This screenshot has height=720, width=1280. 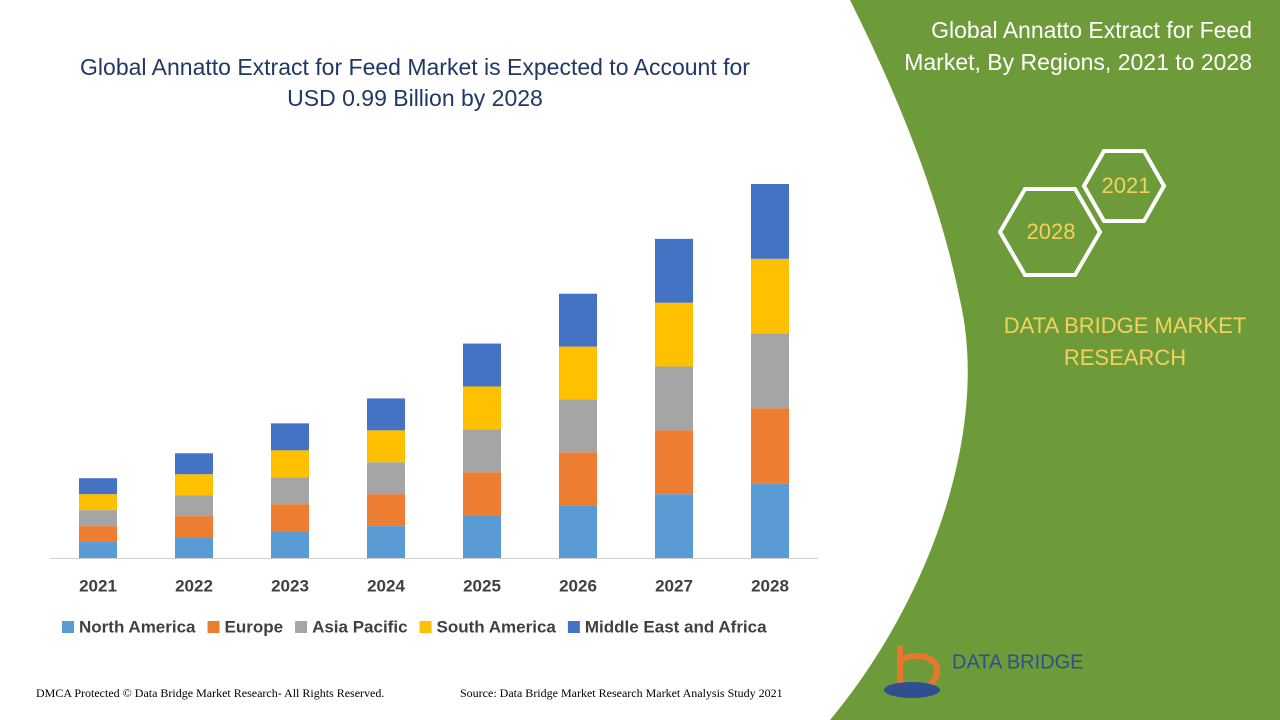 What do you see at coordinates (482, 585) in the screenshot?
I see `x-tick-label: 2025` at bounding box center [482, 585].